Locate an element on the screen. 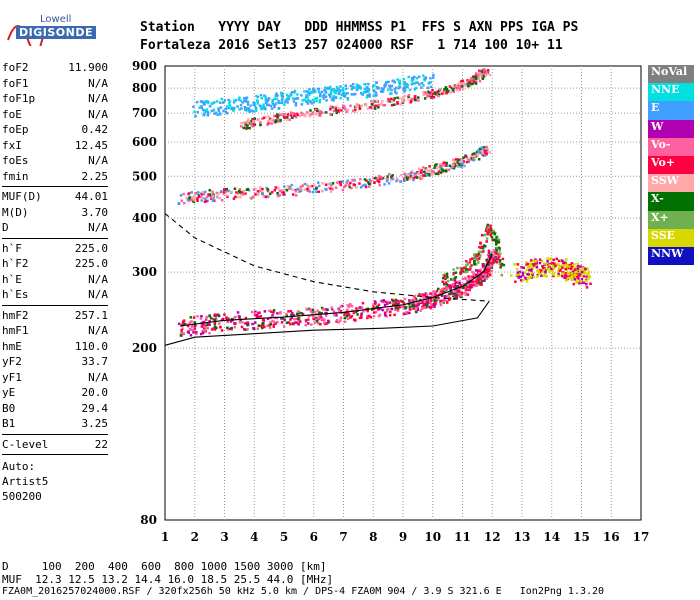 The image size is (700, 600). param-value: 29.4 is located at coordinates (95, 408).